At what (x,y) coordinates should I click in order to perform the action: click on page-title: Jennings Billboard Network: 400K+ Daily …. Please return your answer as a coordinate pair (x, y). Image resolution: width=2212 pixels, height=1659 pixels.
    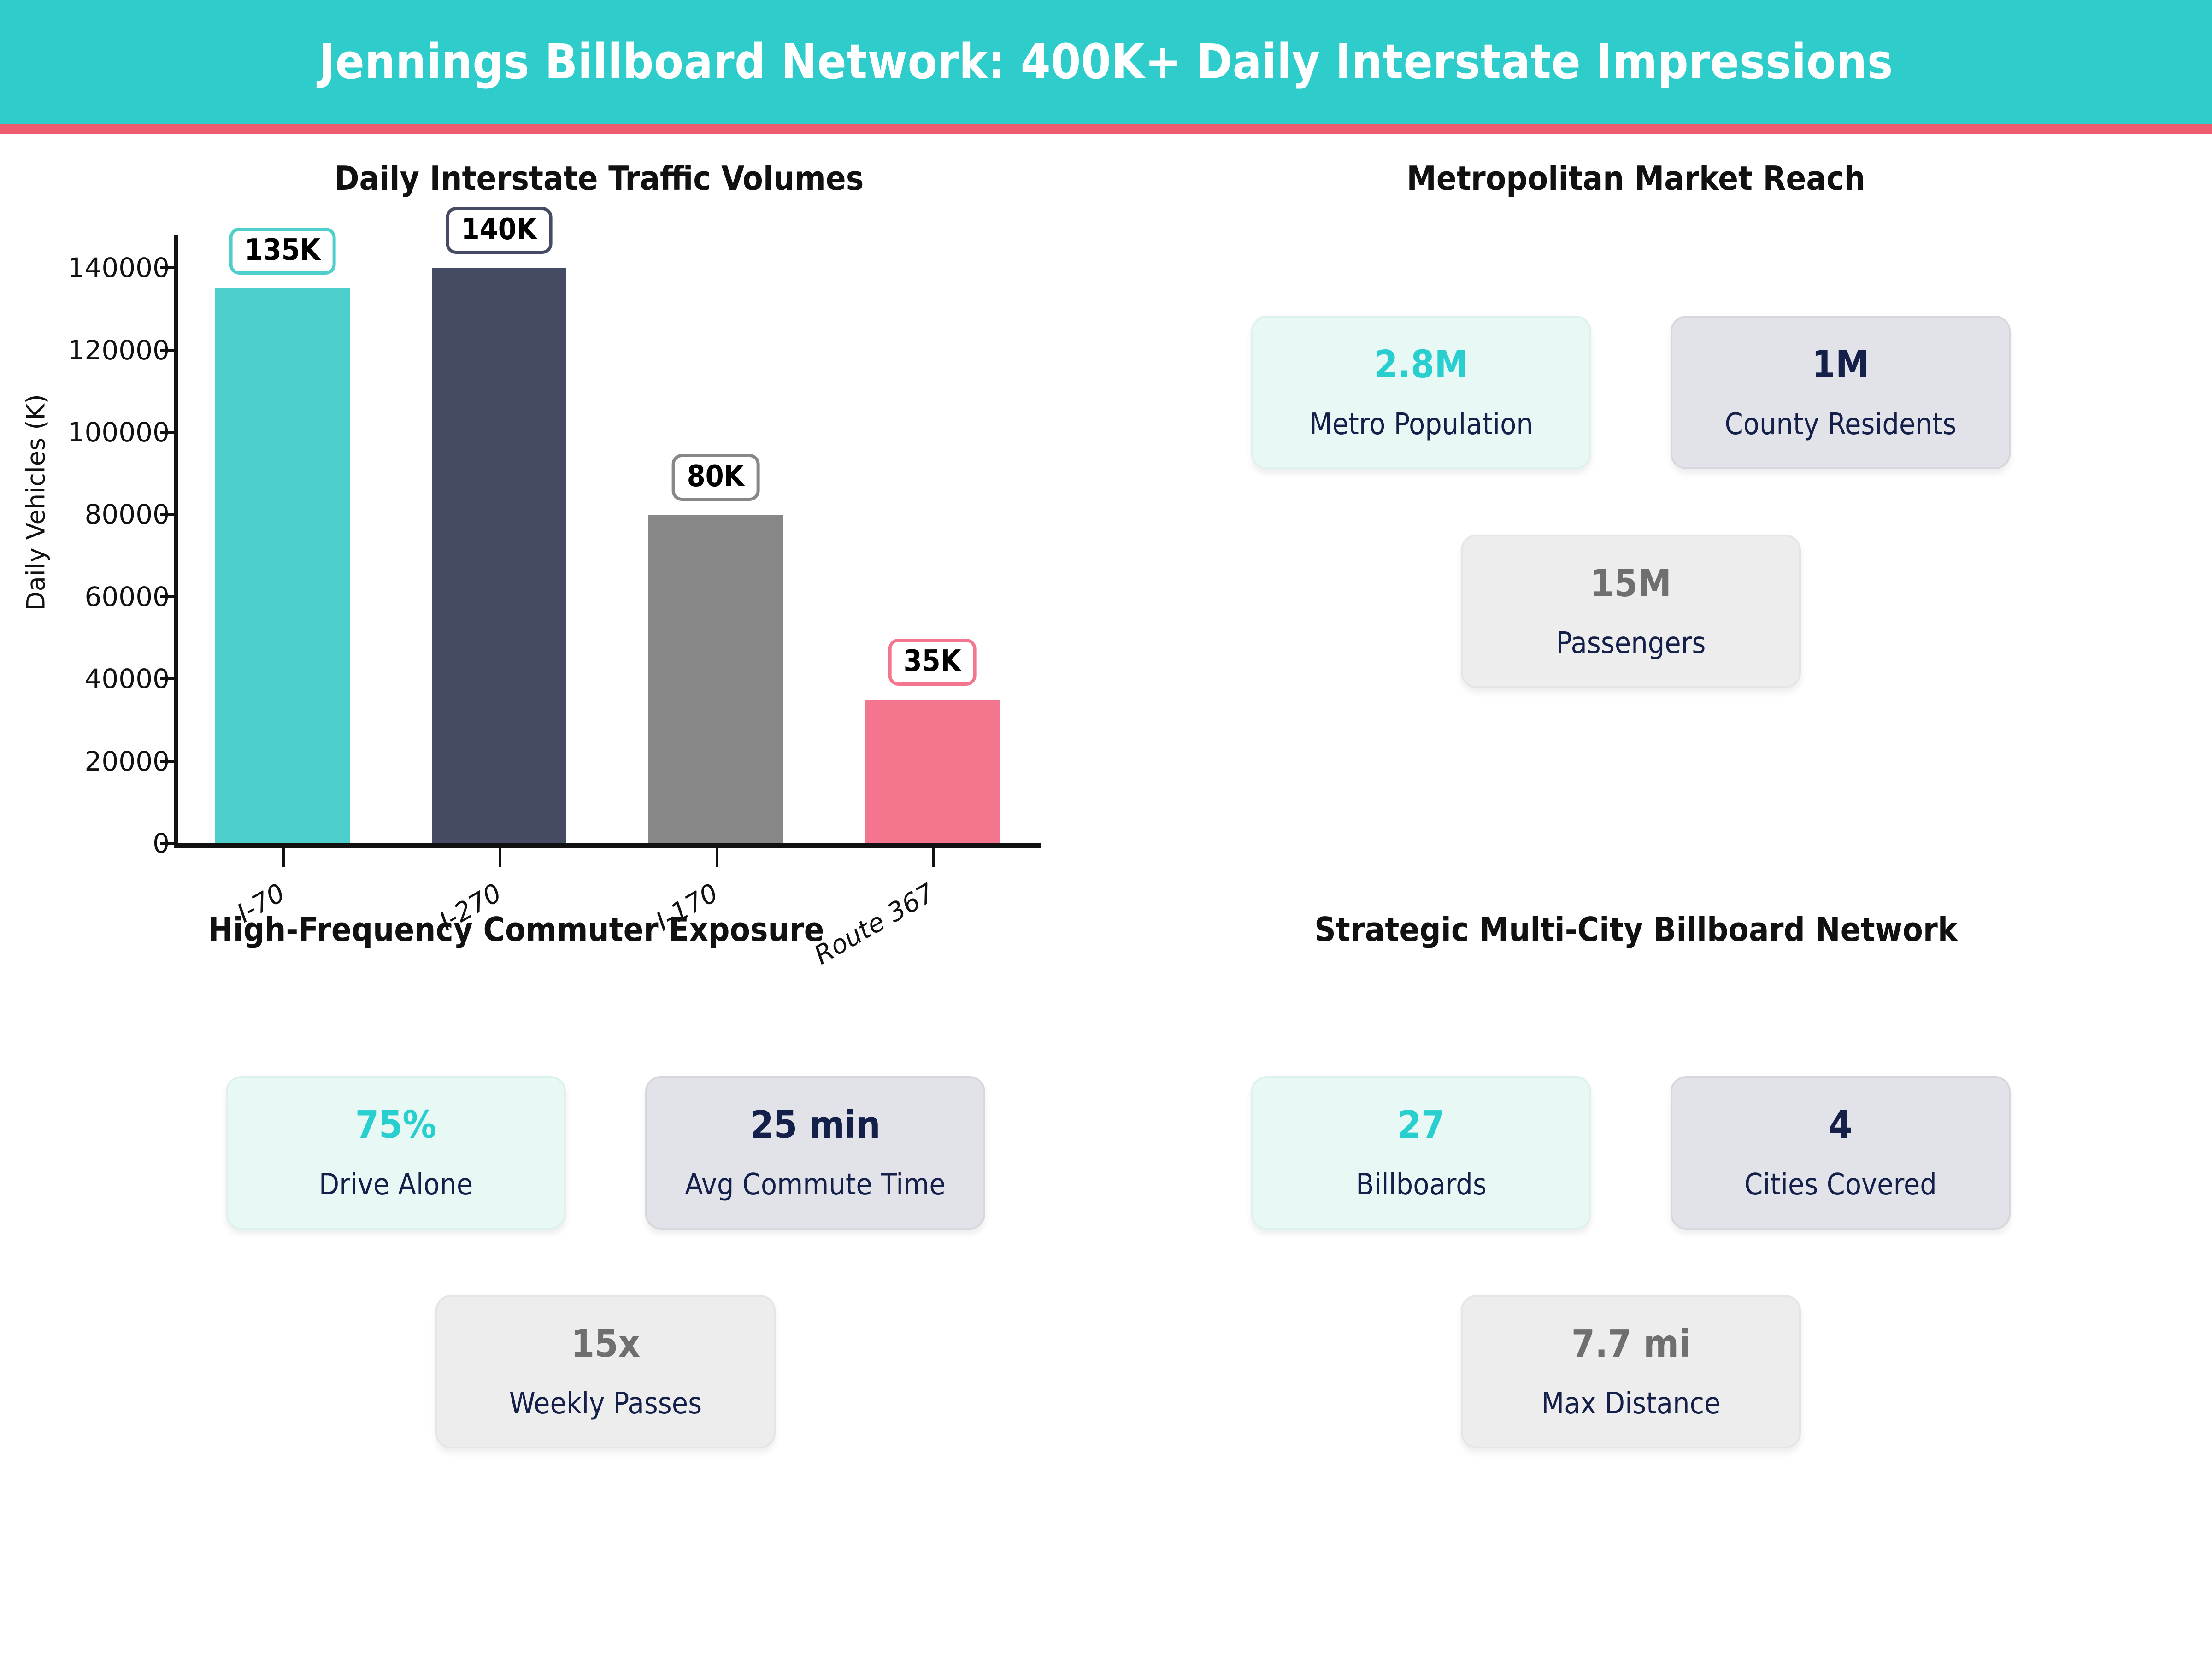
    Looking at the image, I should click on (1106, 62).